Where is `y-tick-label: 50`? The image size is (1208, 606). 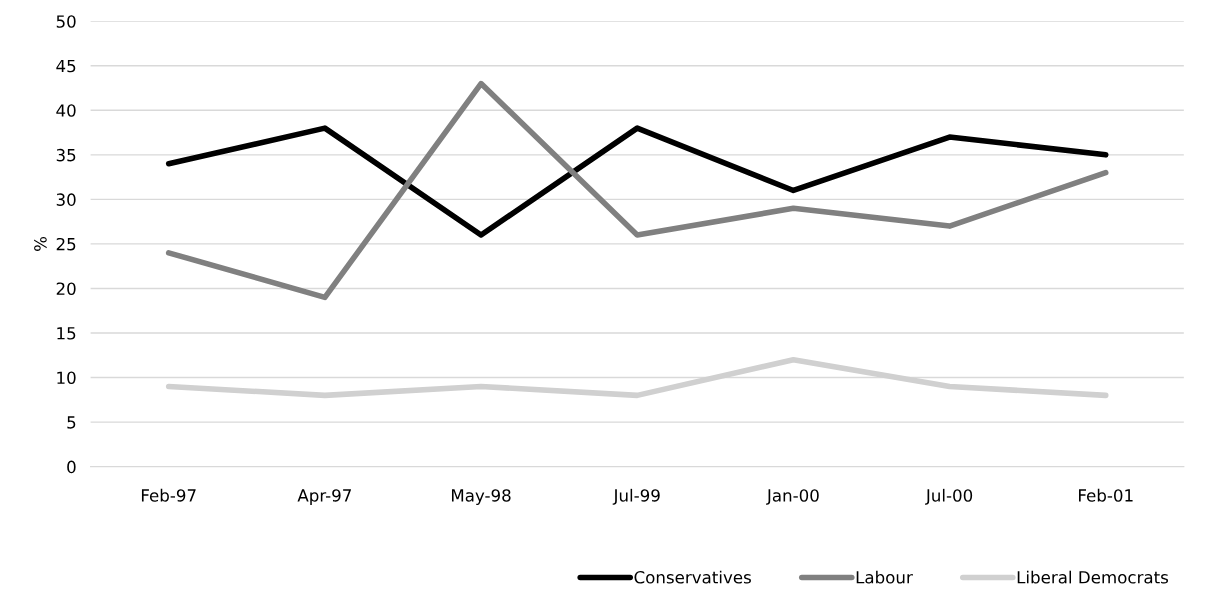 y-tick-label: 50 is located at coordinates (66, 21).